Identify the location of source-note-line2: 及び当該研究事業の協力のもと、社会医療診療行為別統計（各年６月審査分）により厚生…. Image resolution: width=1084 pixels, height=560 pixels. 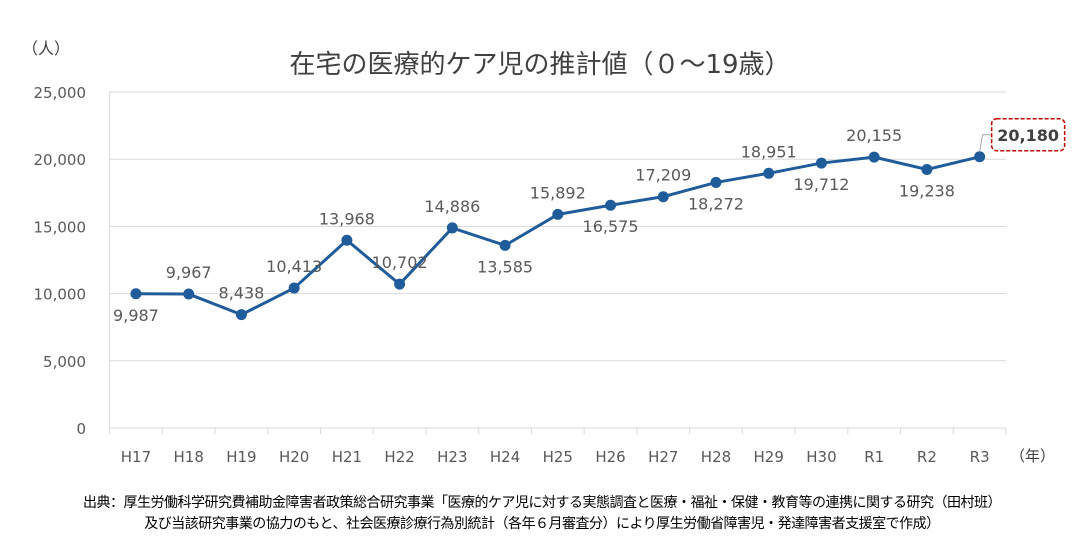
(542, 524).